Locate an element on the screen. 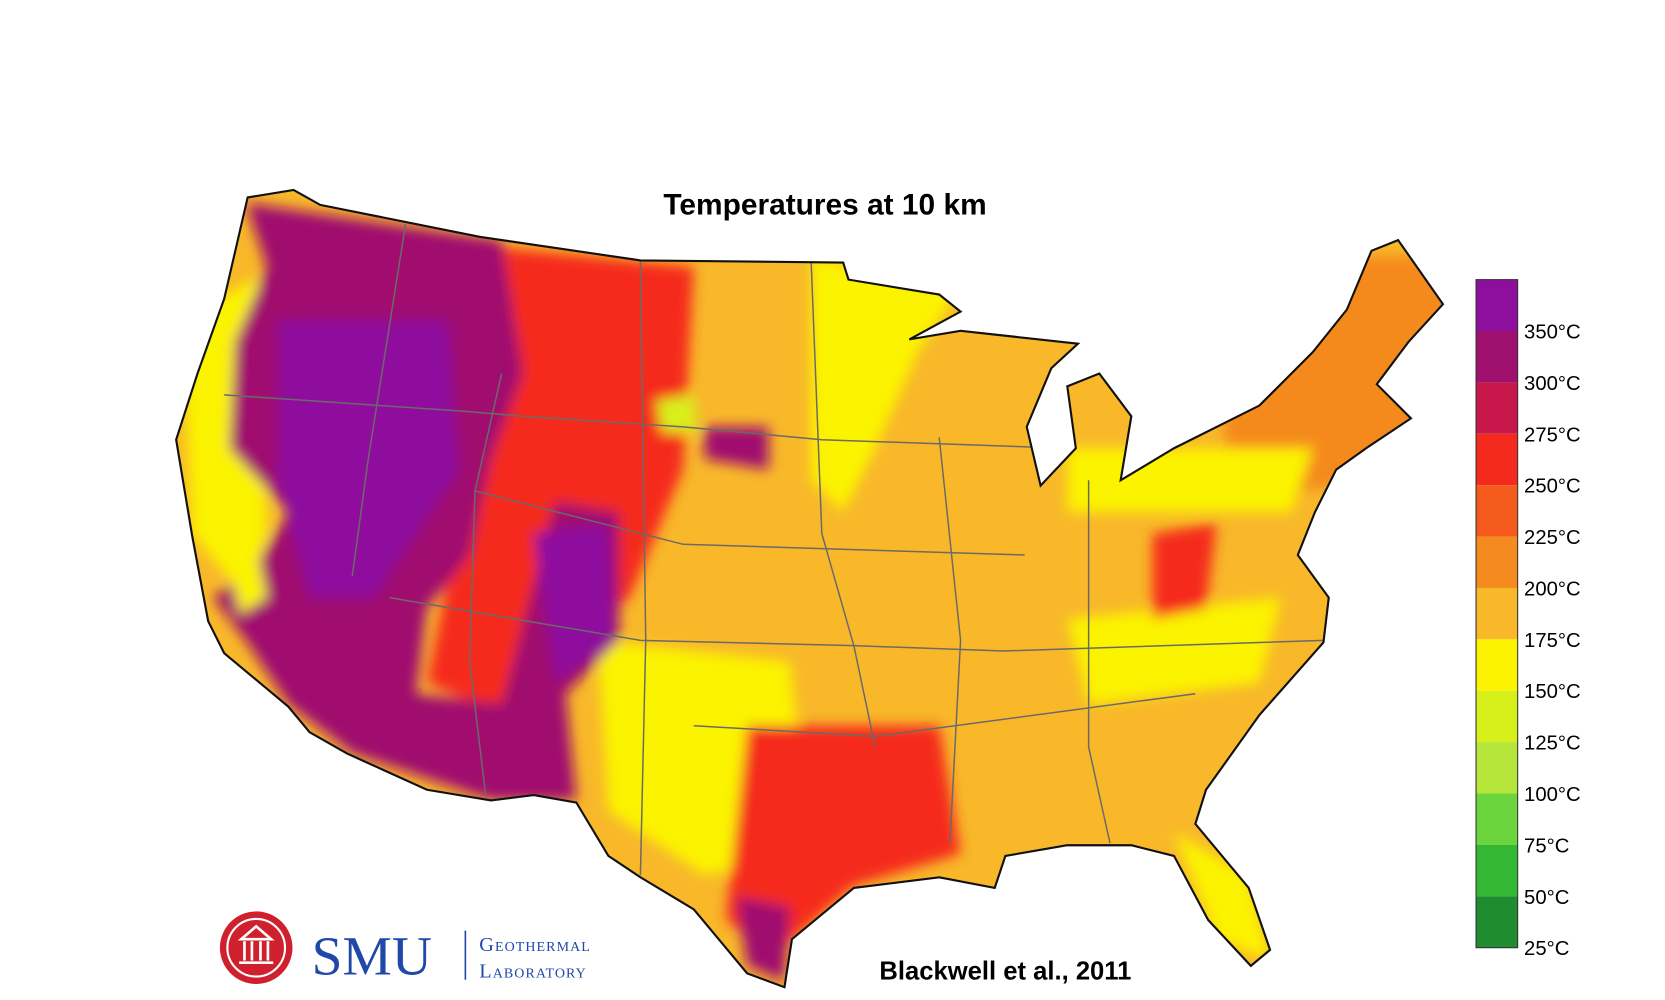 The height and width of the screenshot is (1000, 1665). legend-label: 275°C is located at coordinates (1552, 435).